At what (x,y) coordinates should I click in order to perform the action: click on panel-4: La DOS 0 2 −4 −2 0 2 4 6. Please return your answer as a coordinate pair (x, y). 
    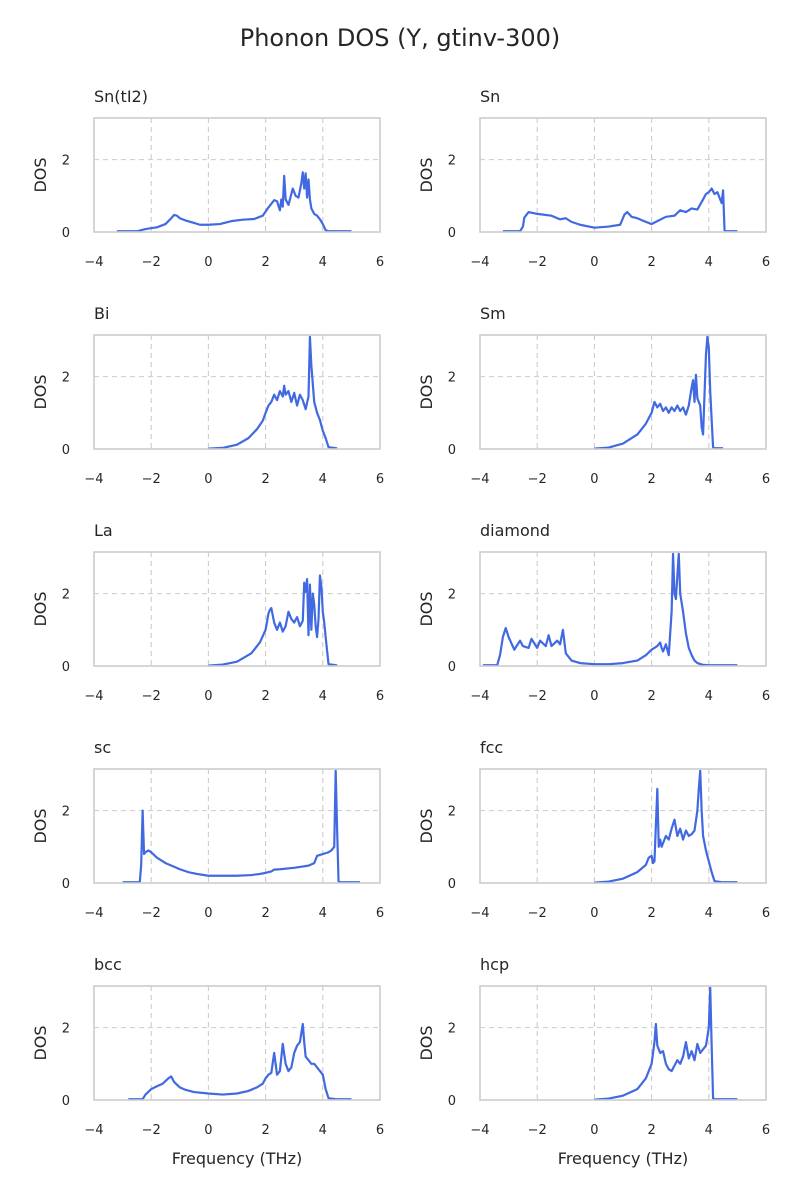
    Looking at the image, I should click on (207, 612).